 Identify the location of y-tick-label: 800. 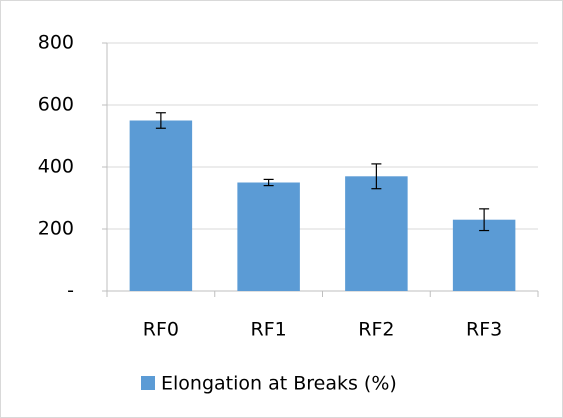
(56, 43).